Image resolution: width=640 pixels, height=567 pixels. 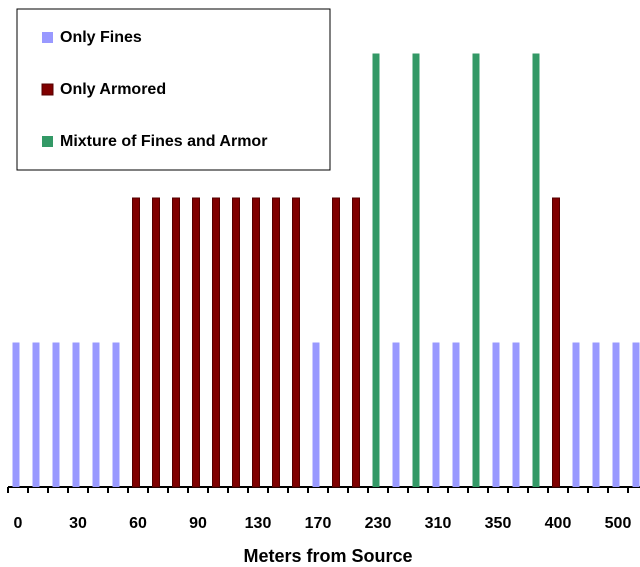 I want to click on x-tick-label: 230, so click(x=378, y=523).